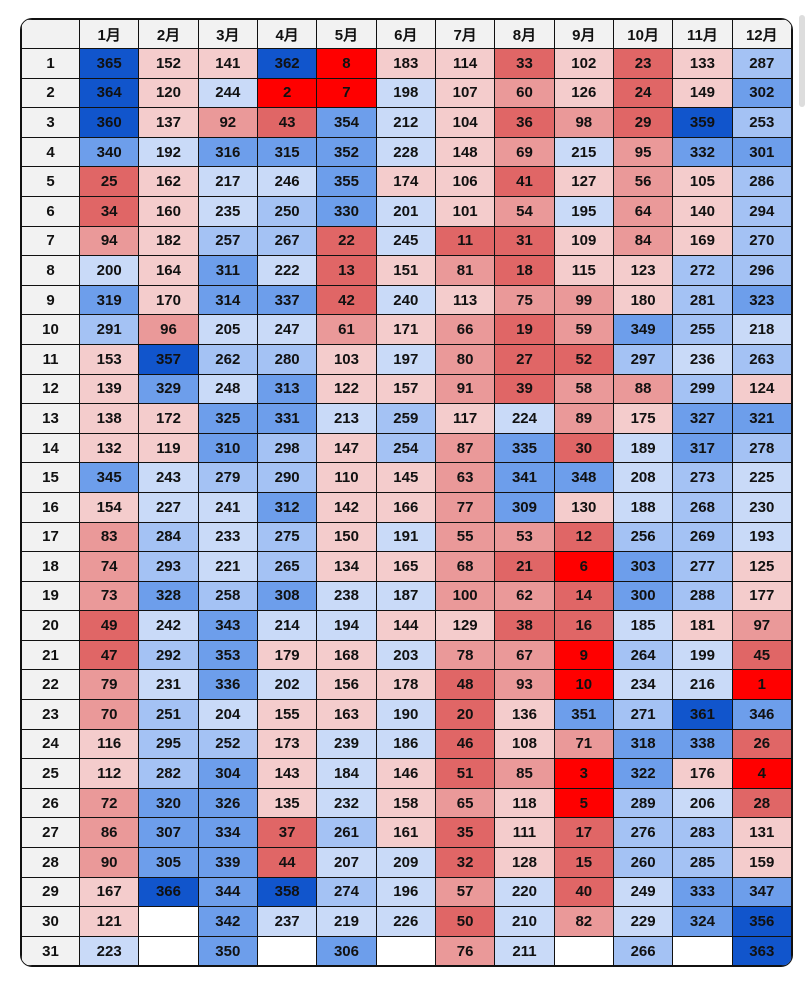 Image resolution: width=810 pixels, height=1000 pixels. Describe the element at coordinates (465, 448) in the screenshot. I see `rank-cell: 87` at that location.